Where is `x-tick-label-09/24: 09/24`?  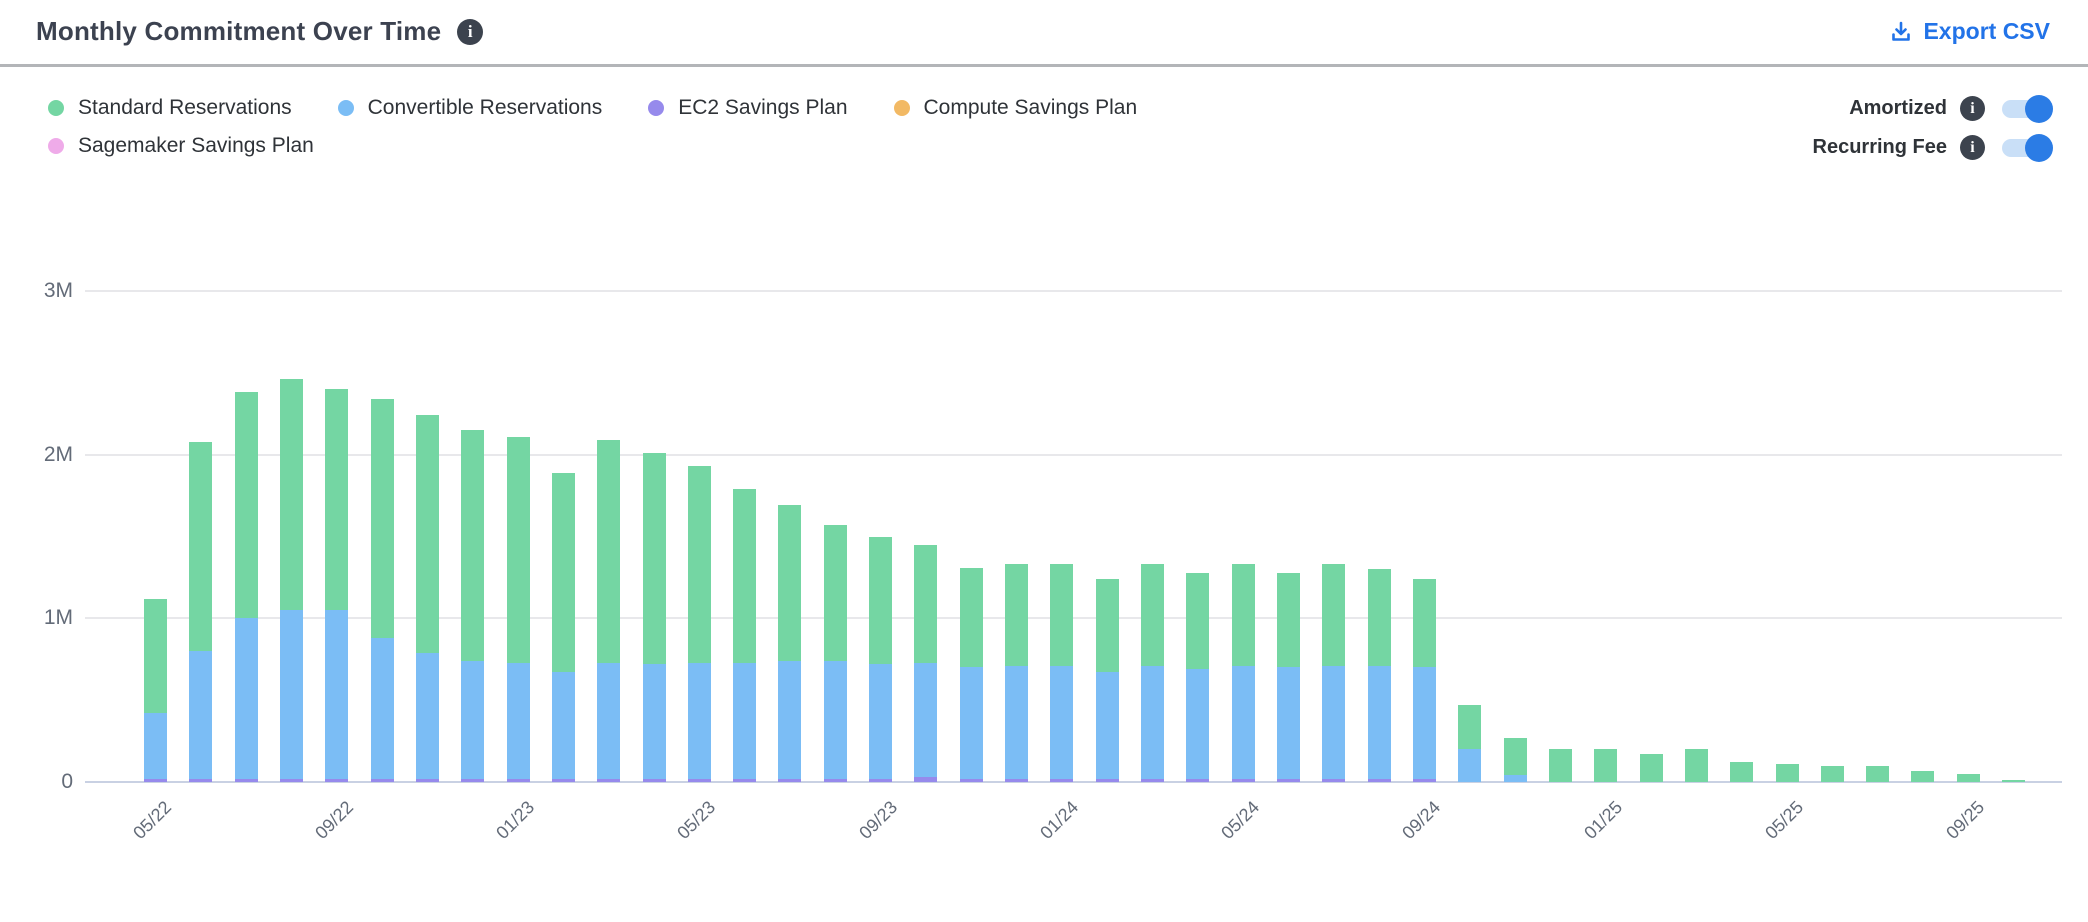 x-tick-label-09/24: 09/24 is located at coordinates (1421, 820).